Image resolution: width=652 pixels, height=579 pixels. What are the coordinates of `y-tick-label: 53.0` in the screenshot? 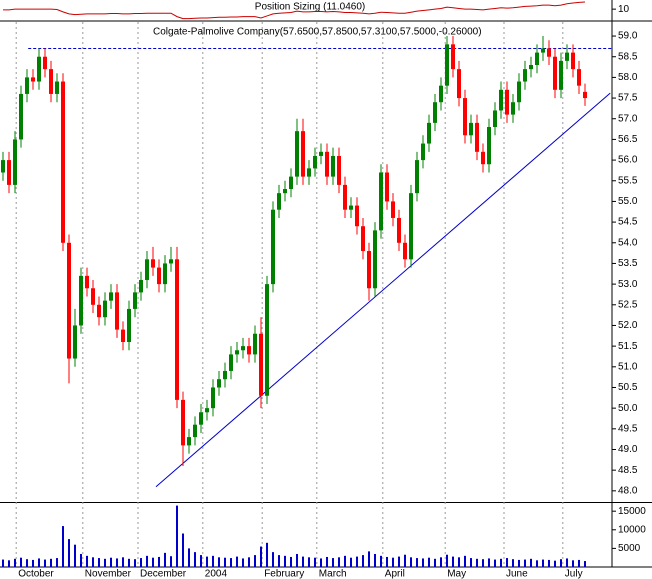 It's located at (628, 284).